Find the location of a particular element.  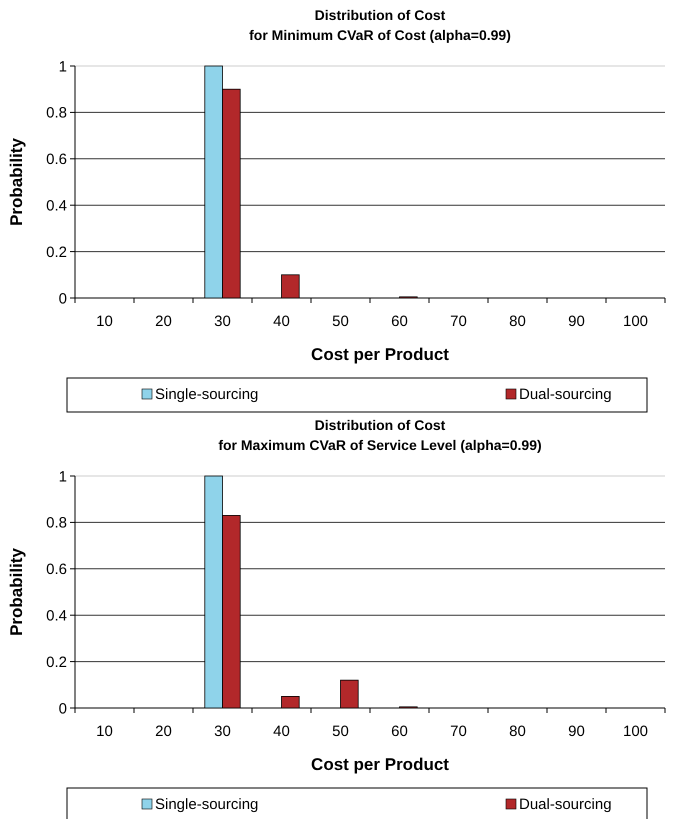

chart-title: Distribution of Cost for Maximum CVaR of Service Level (alpha=0.99) is located at coordinates (380, 435).